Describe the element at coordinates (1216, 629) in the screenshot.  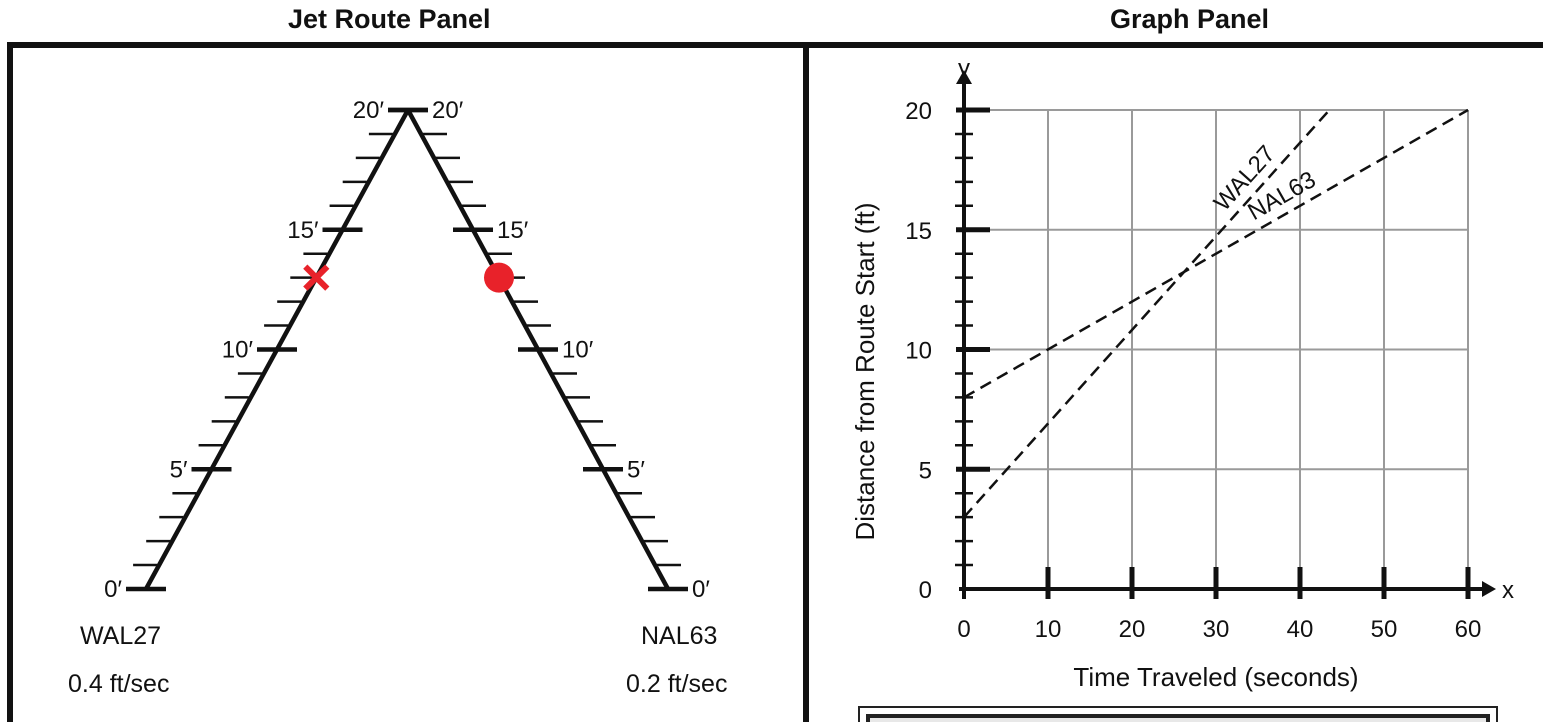
I see `x-tick-label: 30` at that location.